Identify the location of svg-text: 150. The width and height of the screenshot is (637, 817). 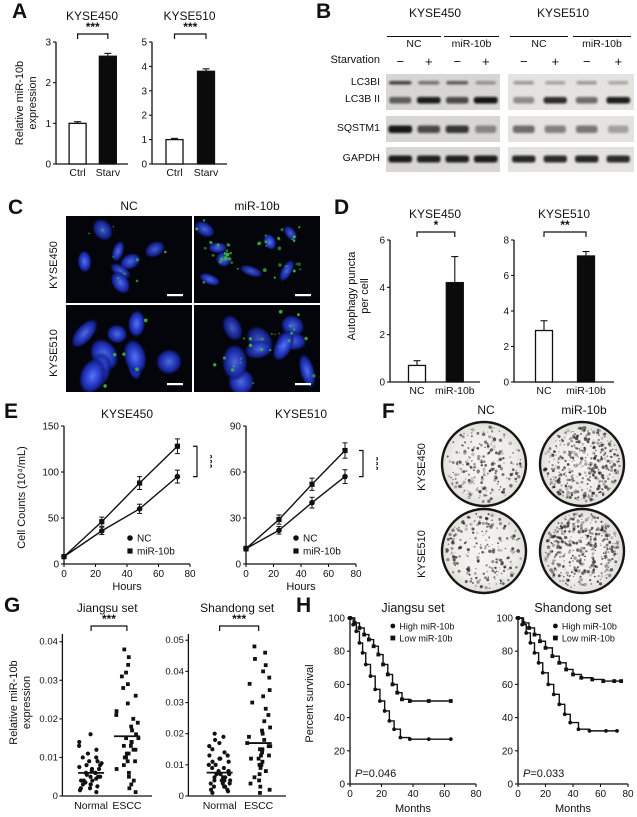
(50, 427).